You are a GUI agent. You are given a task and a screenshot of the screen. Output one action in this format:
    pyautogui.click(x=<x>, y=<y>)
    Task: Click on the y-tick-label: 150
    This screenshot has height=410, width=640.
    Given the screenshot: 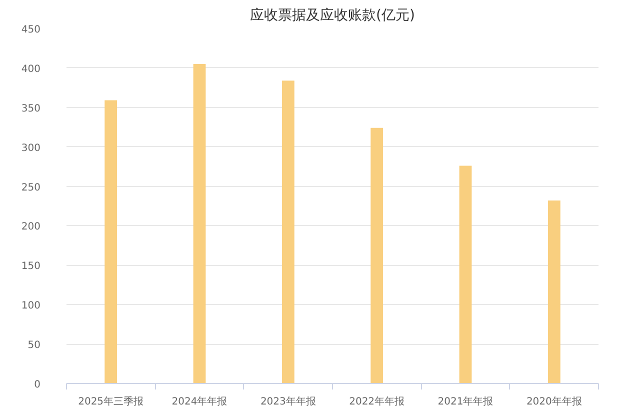 What is the action you would take?
    pyautogui.click(x=31, y=266)
    